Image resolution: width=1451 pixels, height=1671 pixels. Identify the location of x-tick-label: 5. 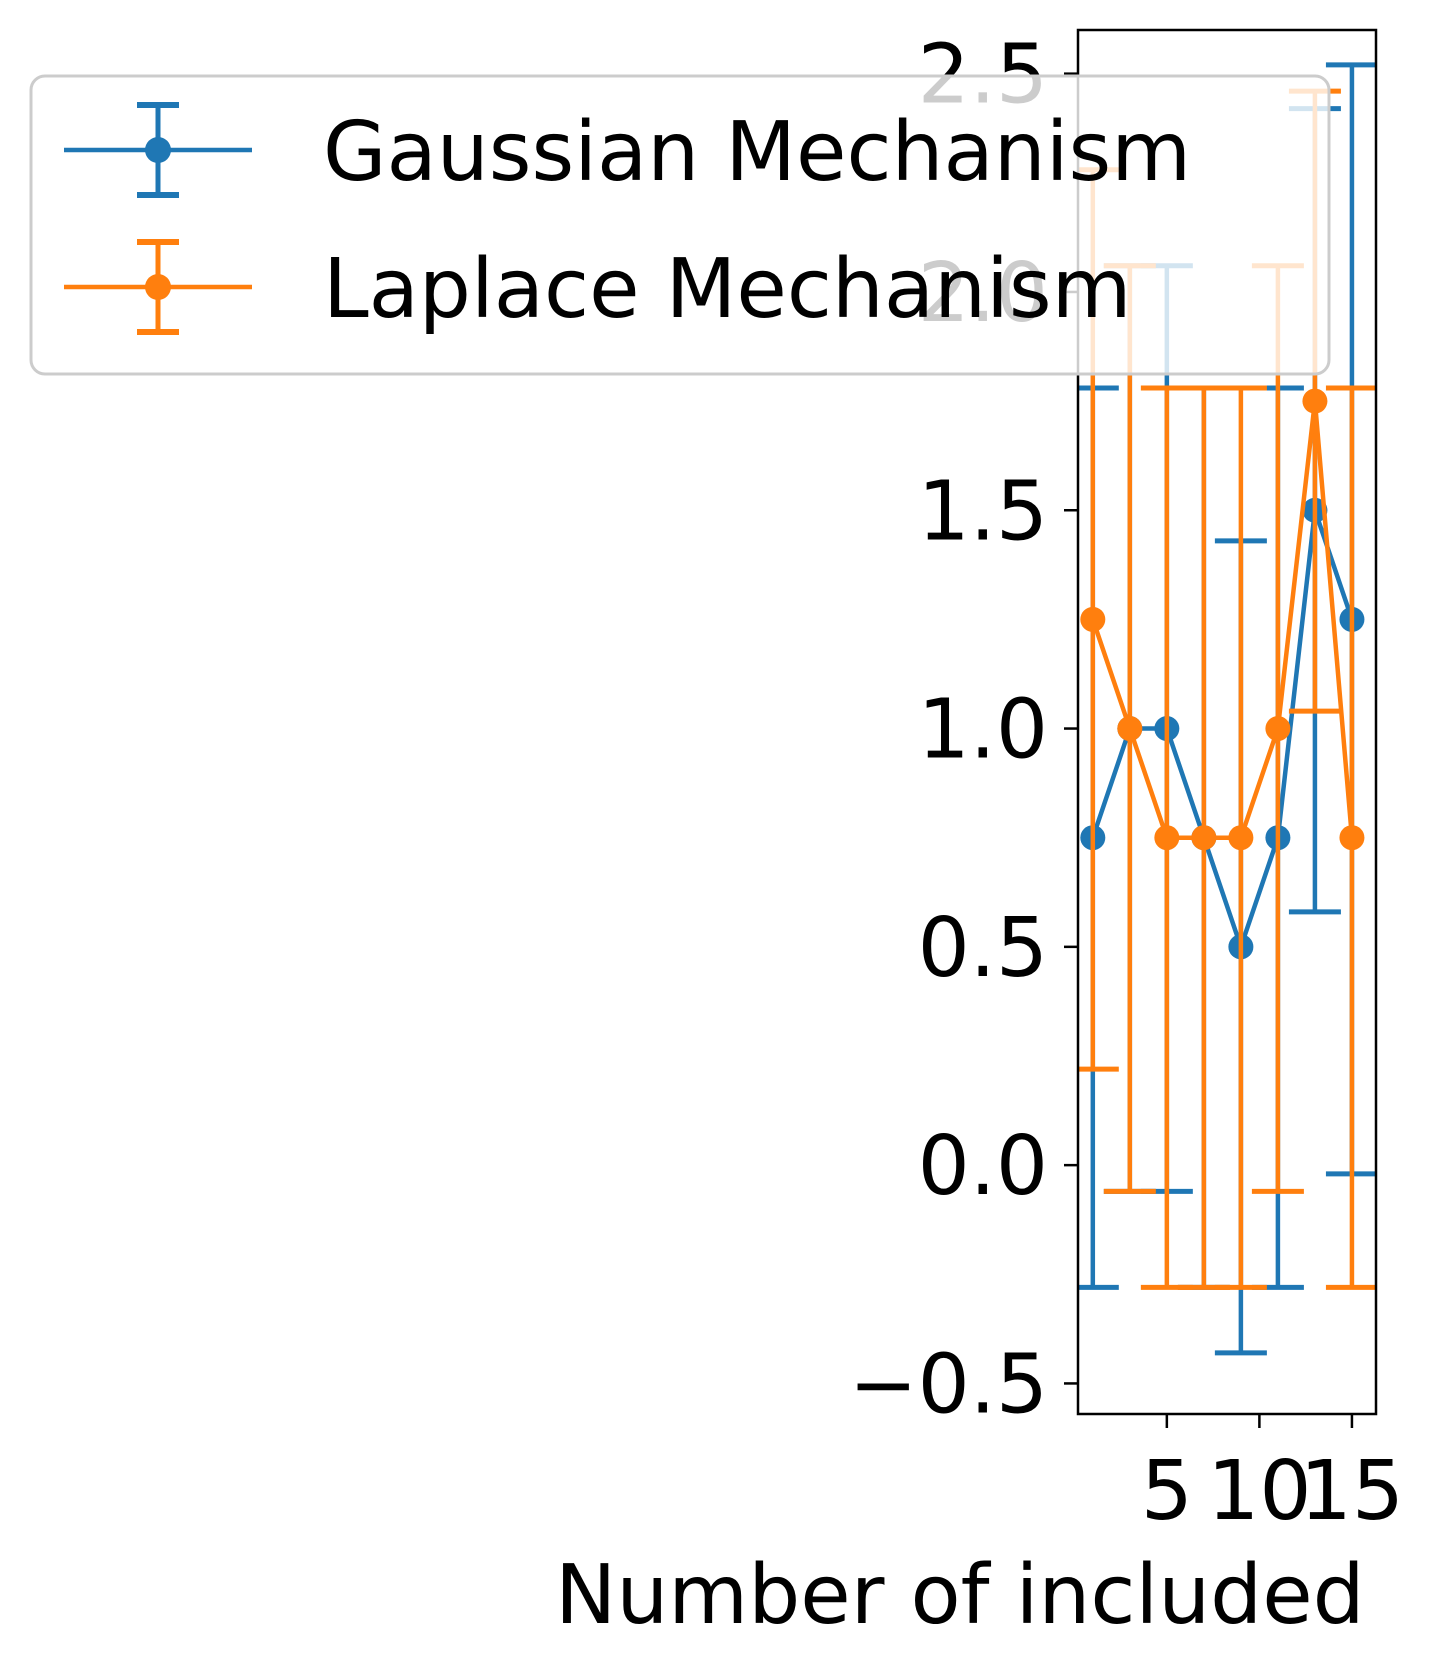
(1167, 1491).